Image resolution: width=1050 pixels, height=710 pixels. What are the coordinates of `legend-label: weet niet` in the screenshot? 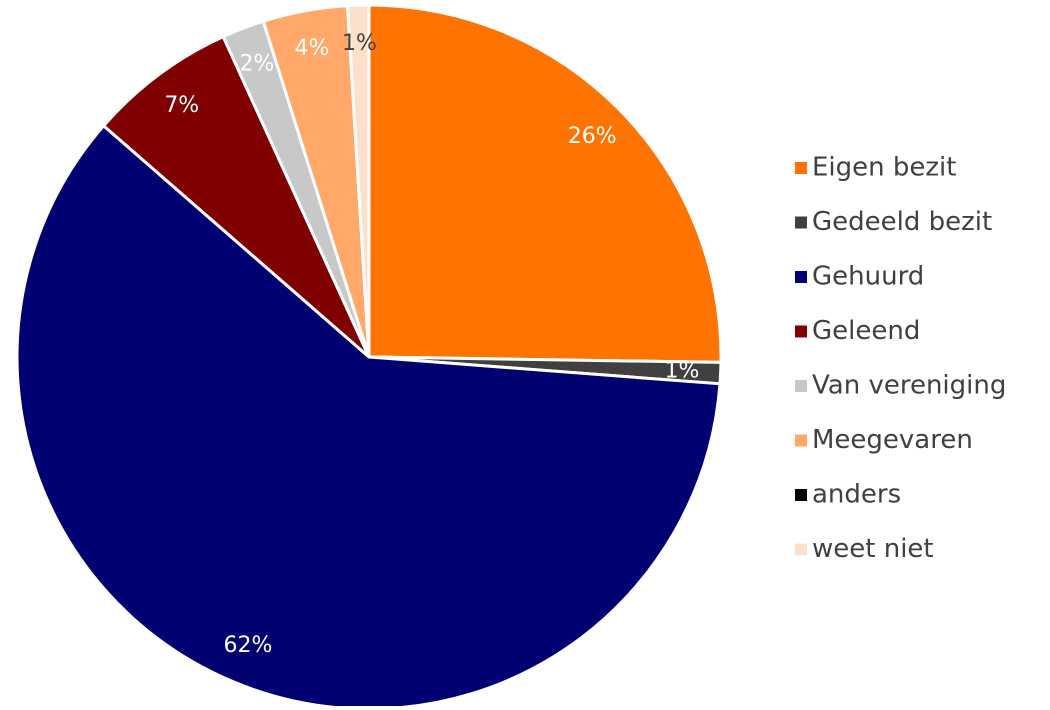 It's located at (873, 549).